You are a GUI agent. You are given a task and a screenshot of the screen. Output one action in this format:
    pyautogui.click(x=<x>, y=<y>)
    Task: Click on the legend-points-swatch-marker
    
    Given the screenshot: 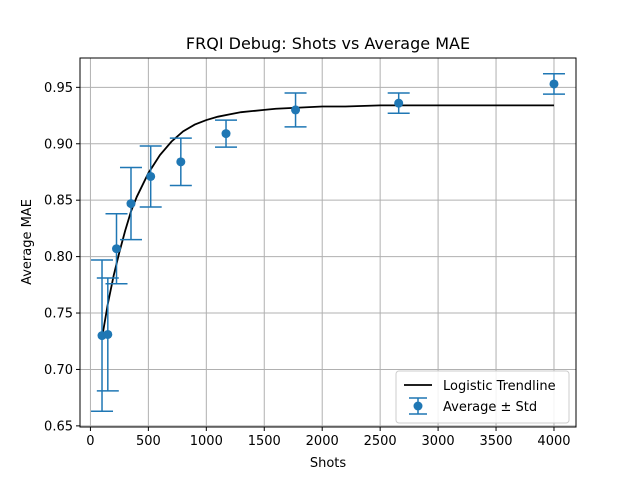 What is the action you would take?
    pyautogui.click(x=418, y=406)
    